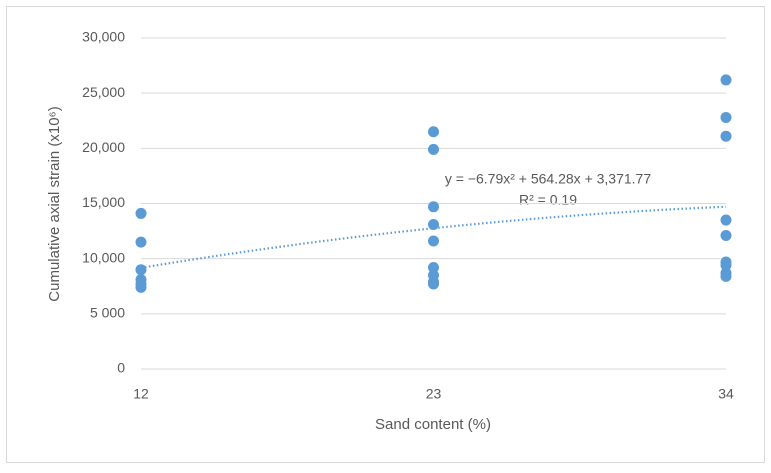 The width and height of the screenshot is (771, 473). Describe the element at coordinates (103, 37) in the screenshot. I see `y-tick-label: 30,000` at that location.